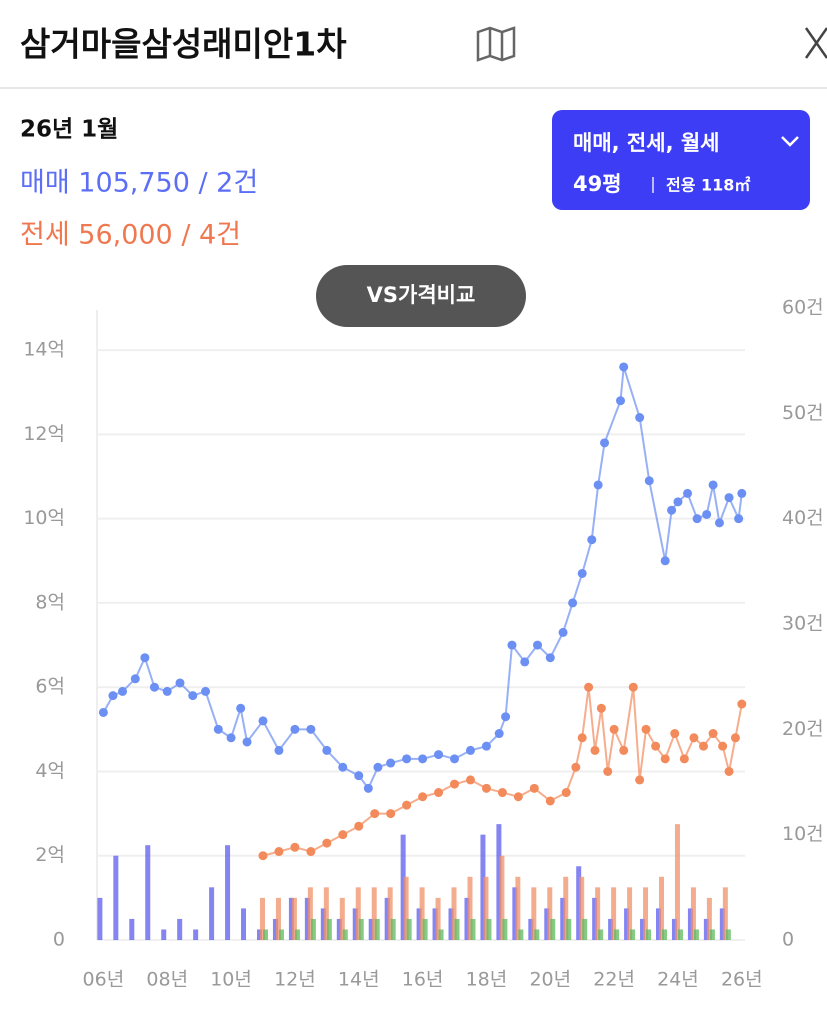  I want to click on chevron, so click(790, 141).